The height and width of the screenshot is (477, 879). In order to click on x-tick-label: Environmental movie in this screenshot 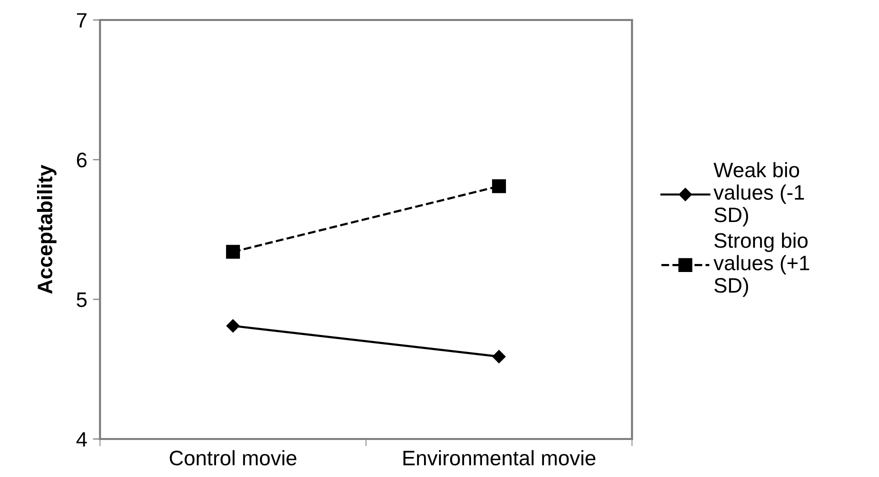, I will do `click(499, 458)`.